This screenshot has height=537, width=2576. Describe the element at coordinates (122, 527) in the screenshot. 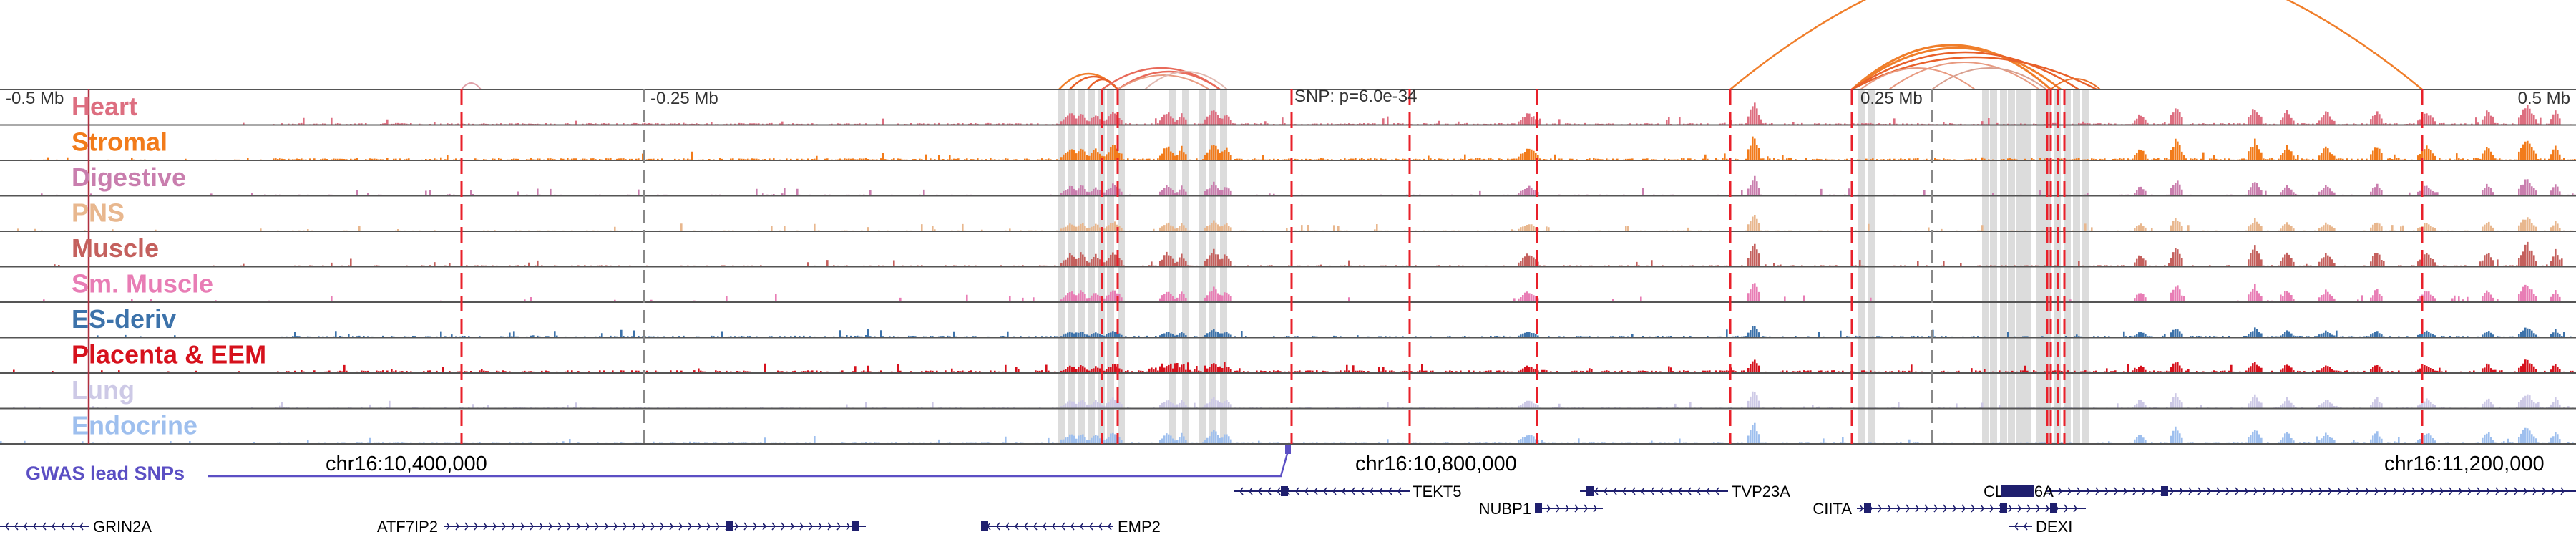

I see `gene-label: GRIN2A` at that location.